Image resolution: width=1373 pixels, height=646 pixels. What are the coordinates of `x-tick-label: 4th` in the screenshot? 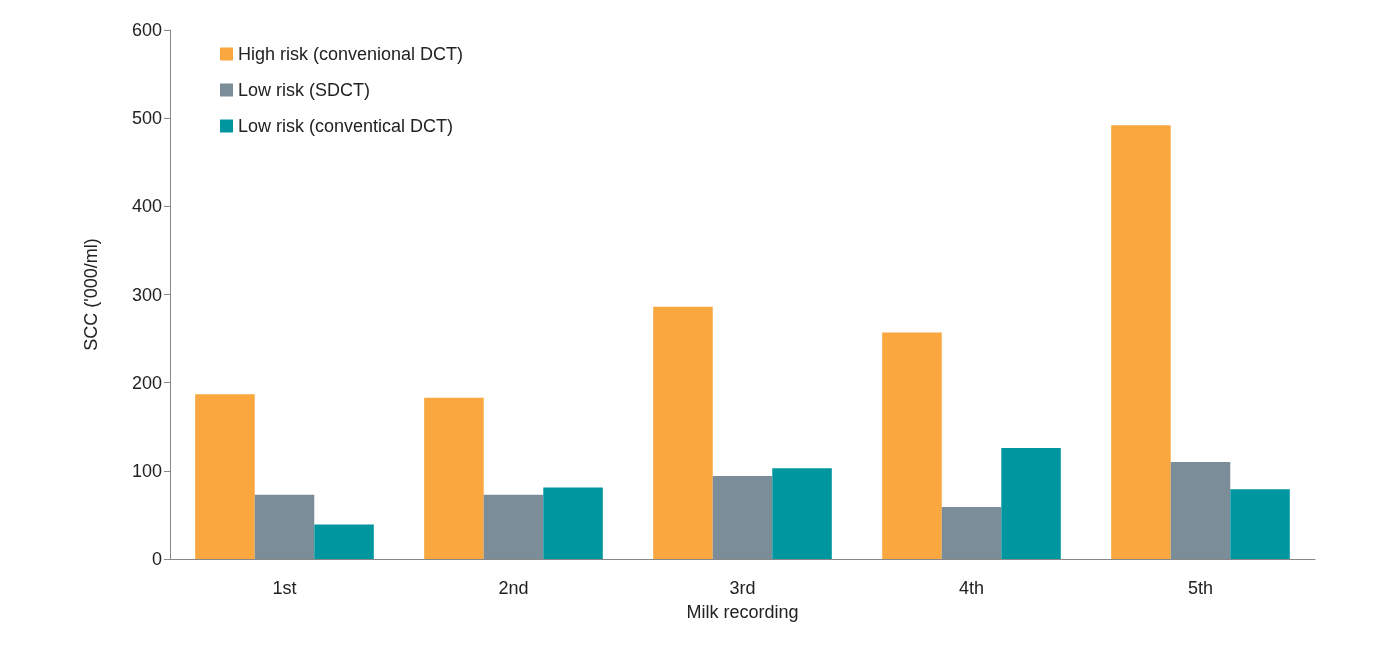 It's located at (971, 588).